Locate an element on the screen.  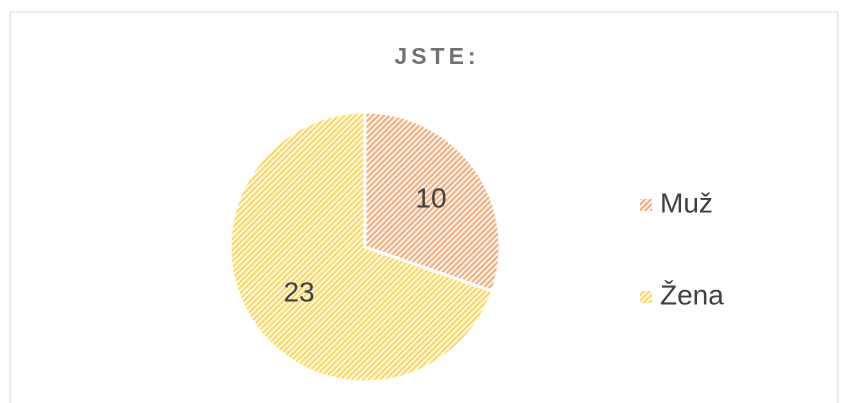
legend-label: Muž is located at coordinates (686, 202).